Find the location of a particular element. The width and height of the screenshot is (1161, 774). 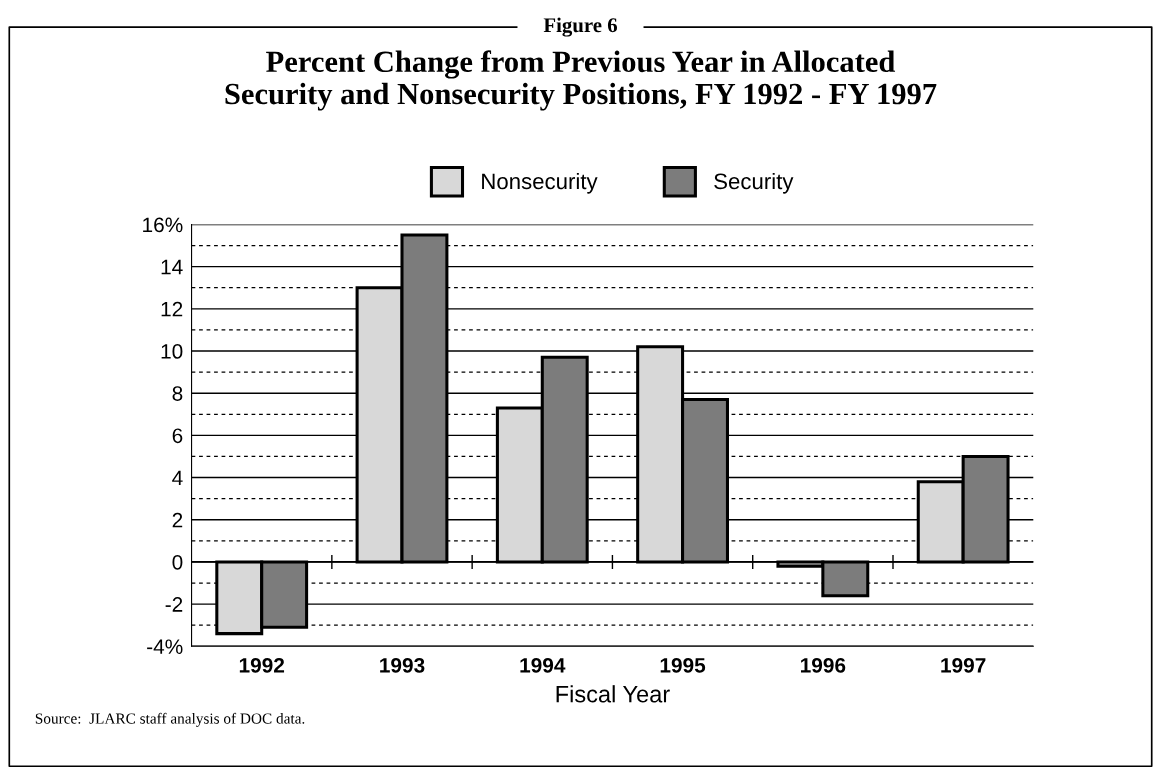

y-tick-label: -4% is located at coordinates (165, 646).